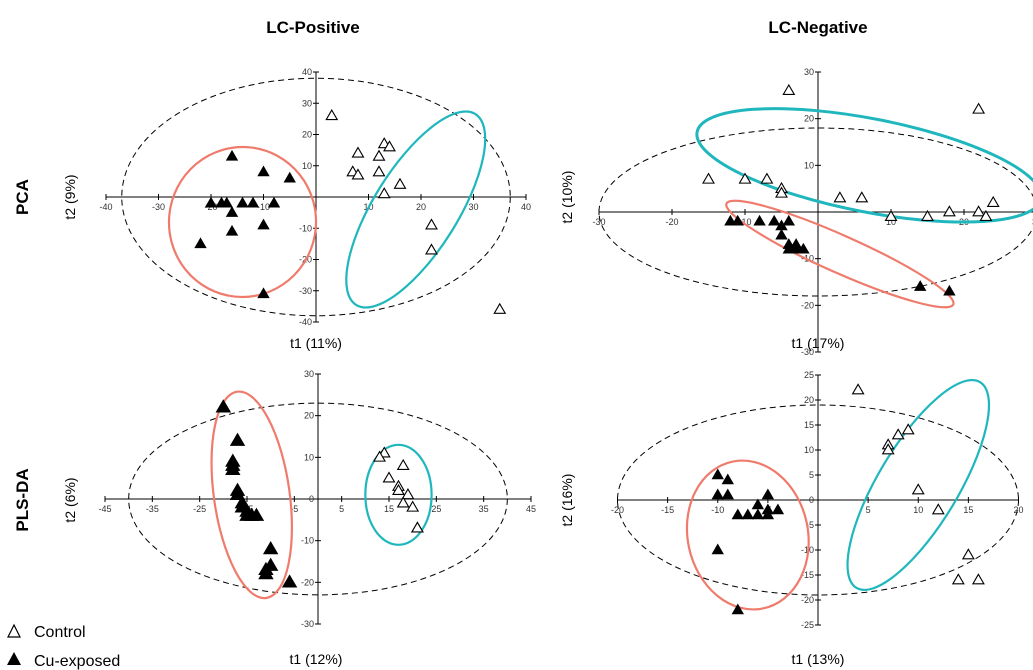  I want to click on y-axis-label: t2 (16%), so click(567, 500).